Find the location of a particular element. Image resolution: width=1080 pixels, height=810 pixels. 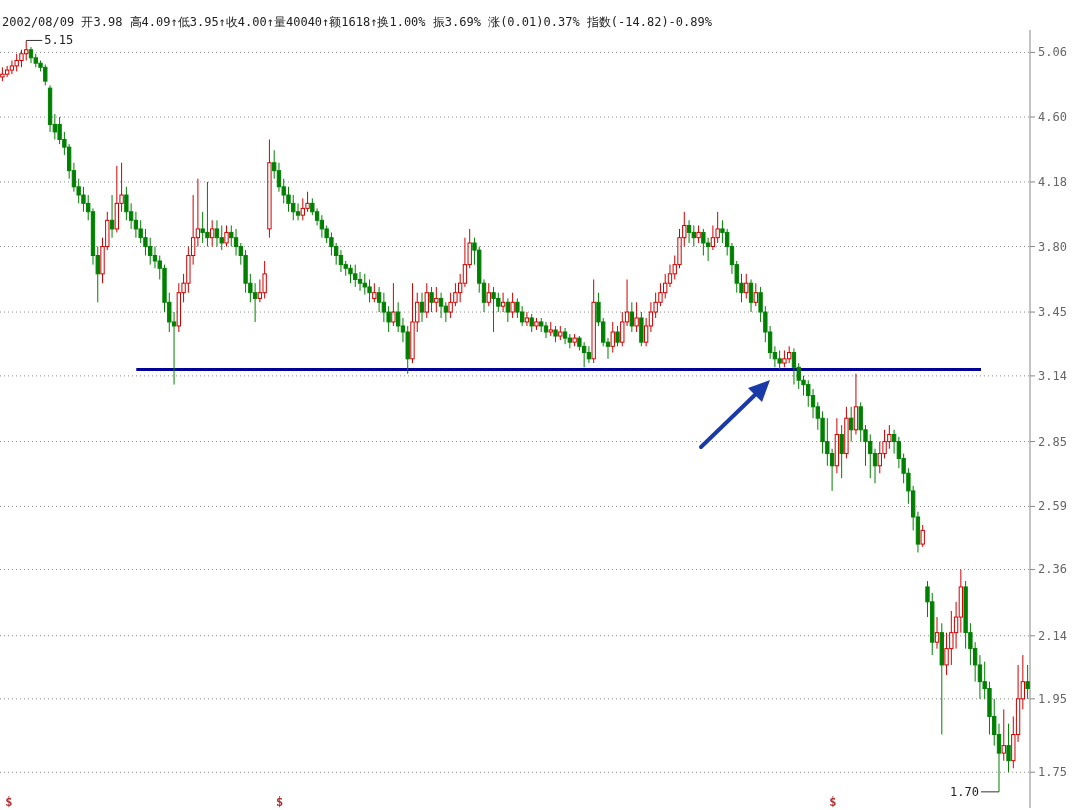

annotation: 1.70 is located at coordinates (964, 791).